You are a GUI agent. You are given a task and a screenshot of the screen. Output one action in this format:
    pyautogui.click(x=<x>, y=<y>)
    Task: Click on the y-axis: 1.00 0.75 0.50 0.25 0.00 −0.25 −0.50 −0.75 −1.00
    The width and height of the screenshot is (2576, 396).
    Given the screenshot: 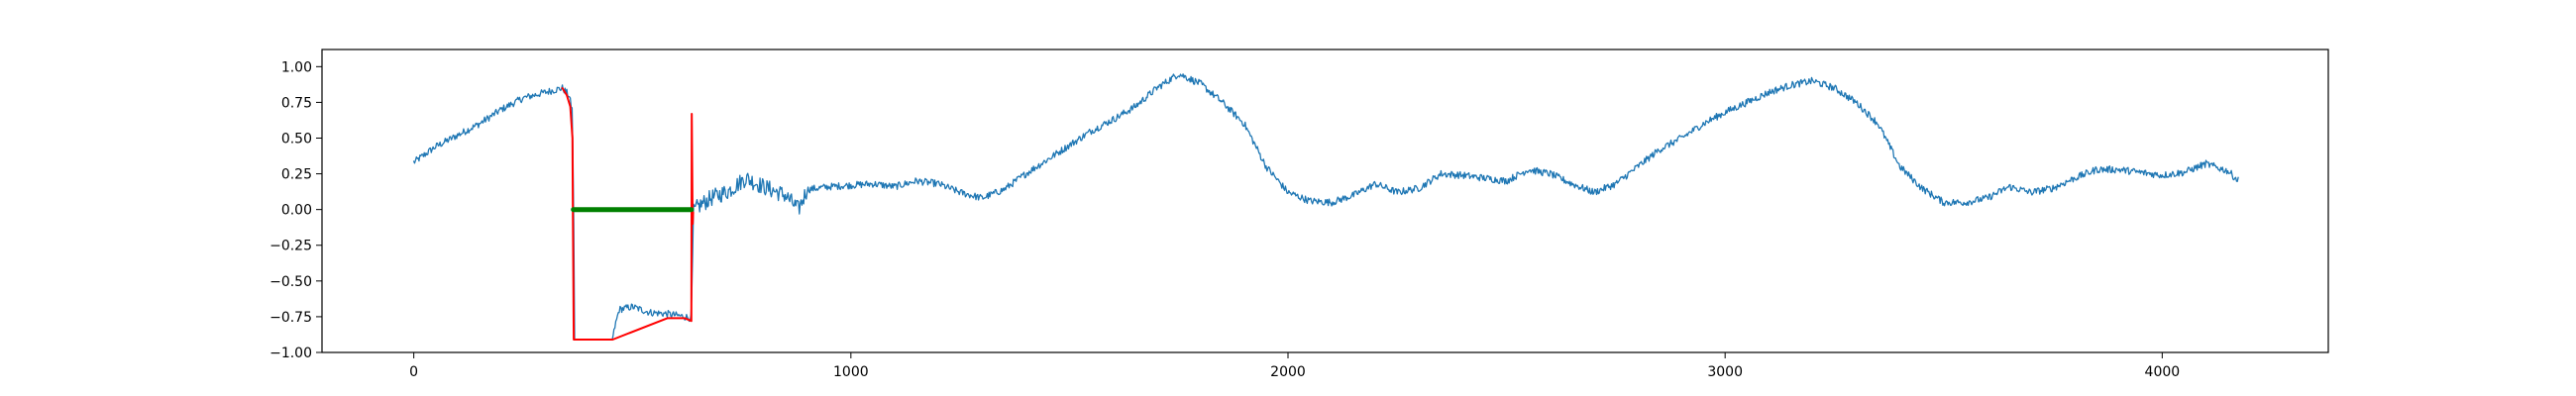 What is the action you would take?
    pyautogui.click(x=295, y=210)
    